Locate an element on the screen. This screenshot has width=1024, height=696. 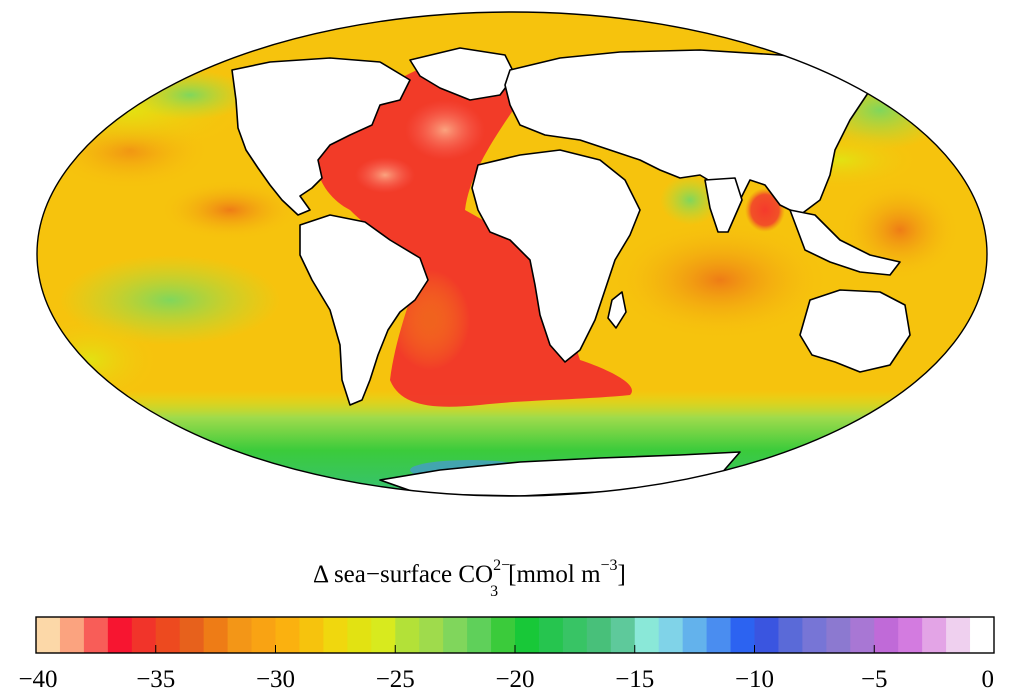
madagascar is located at coordinates (617, 310).